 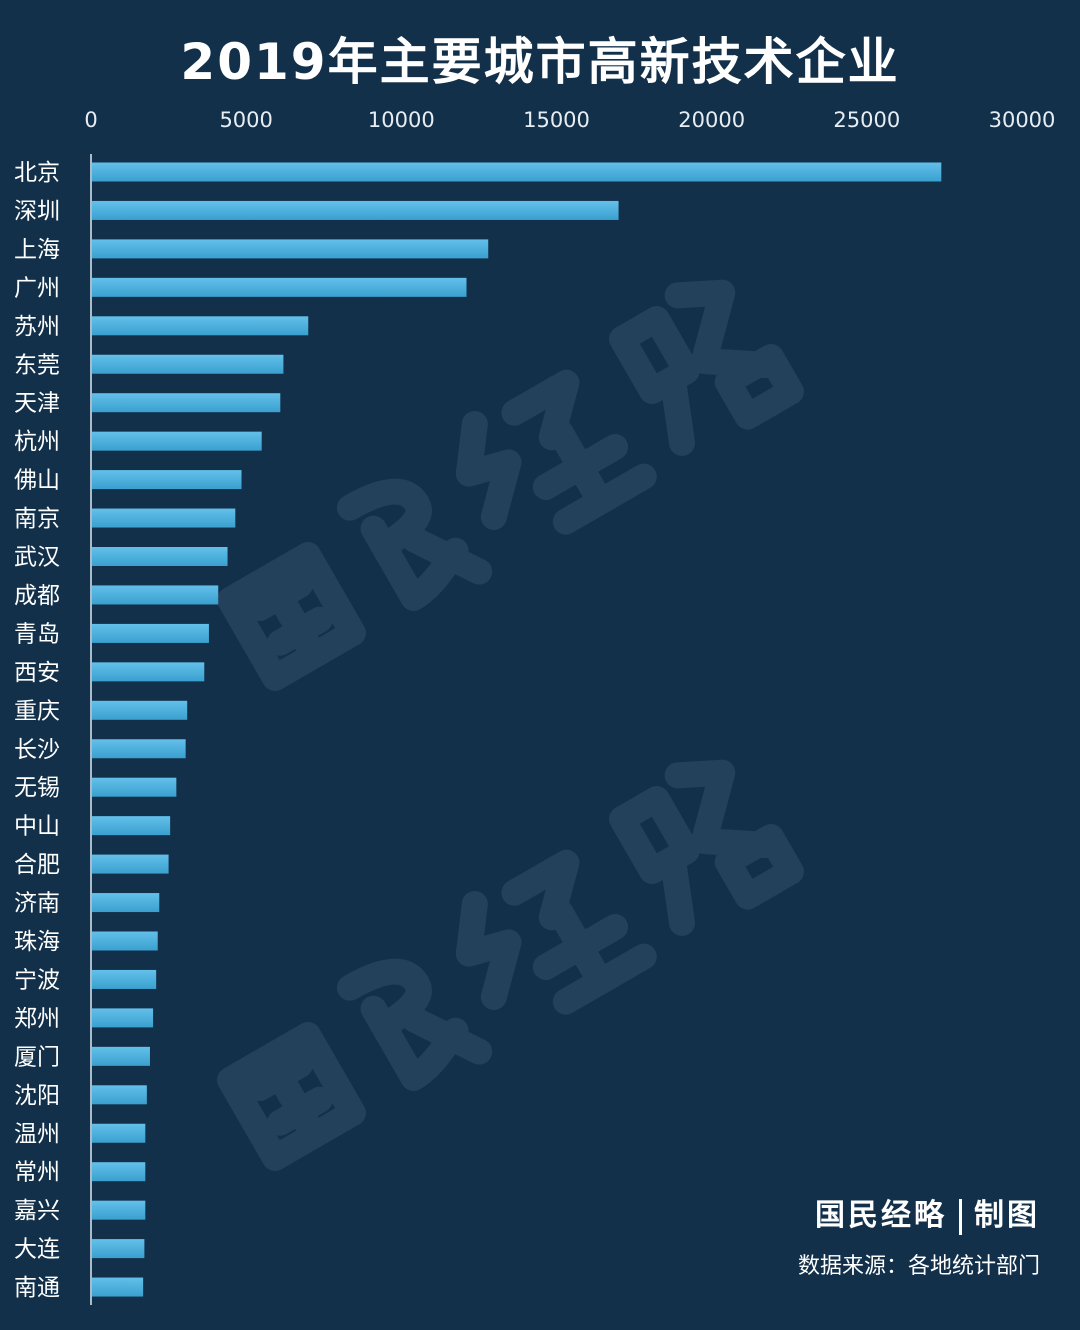 I want to click on category-label: 南京, so click(x=37, y=519).